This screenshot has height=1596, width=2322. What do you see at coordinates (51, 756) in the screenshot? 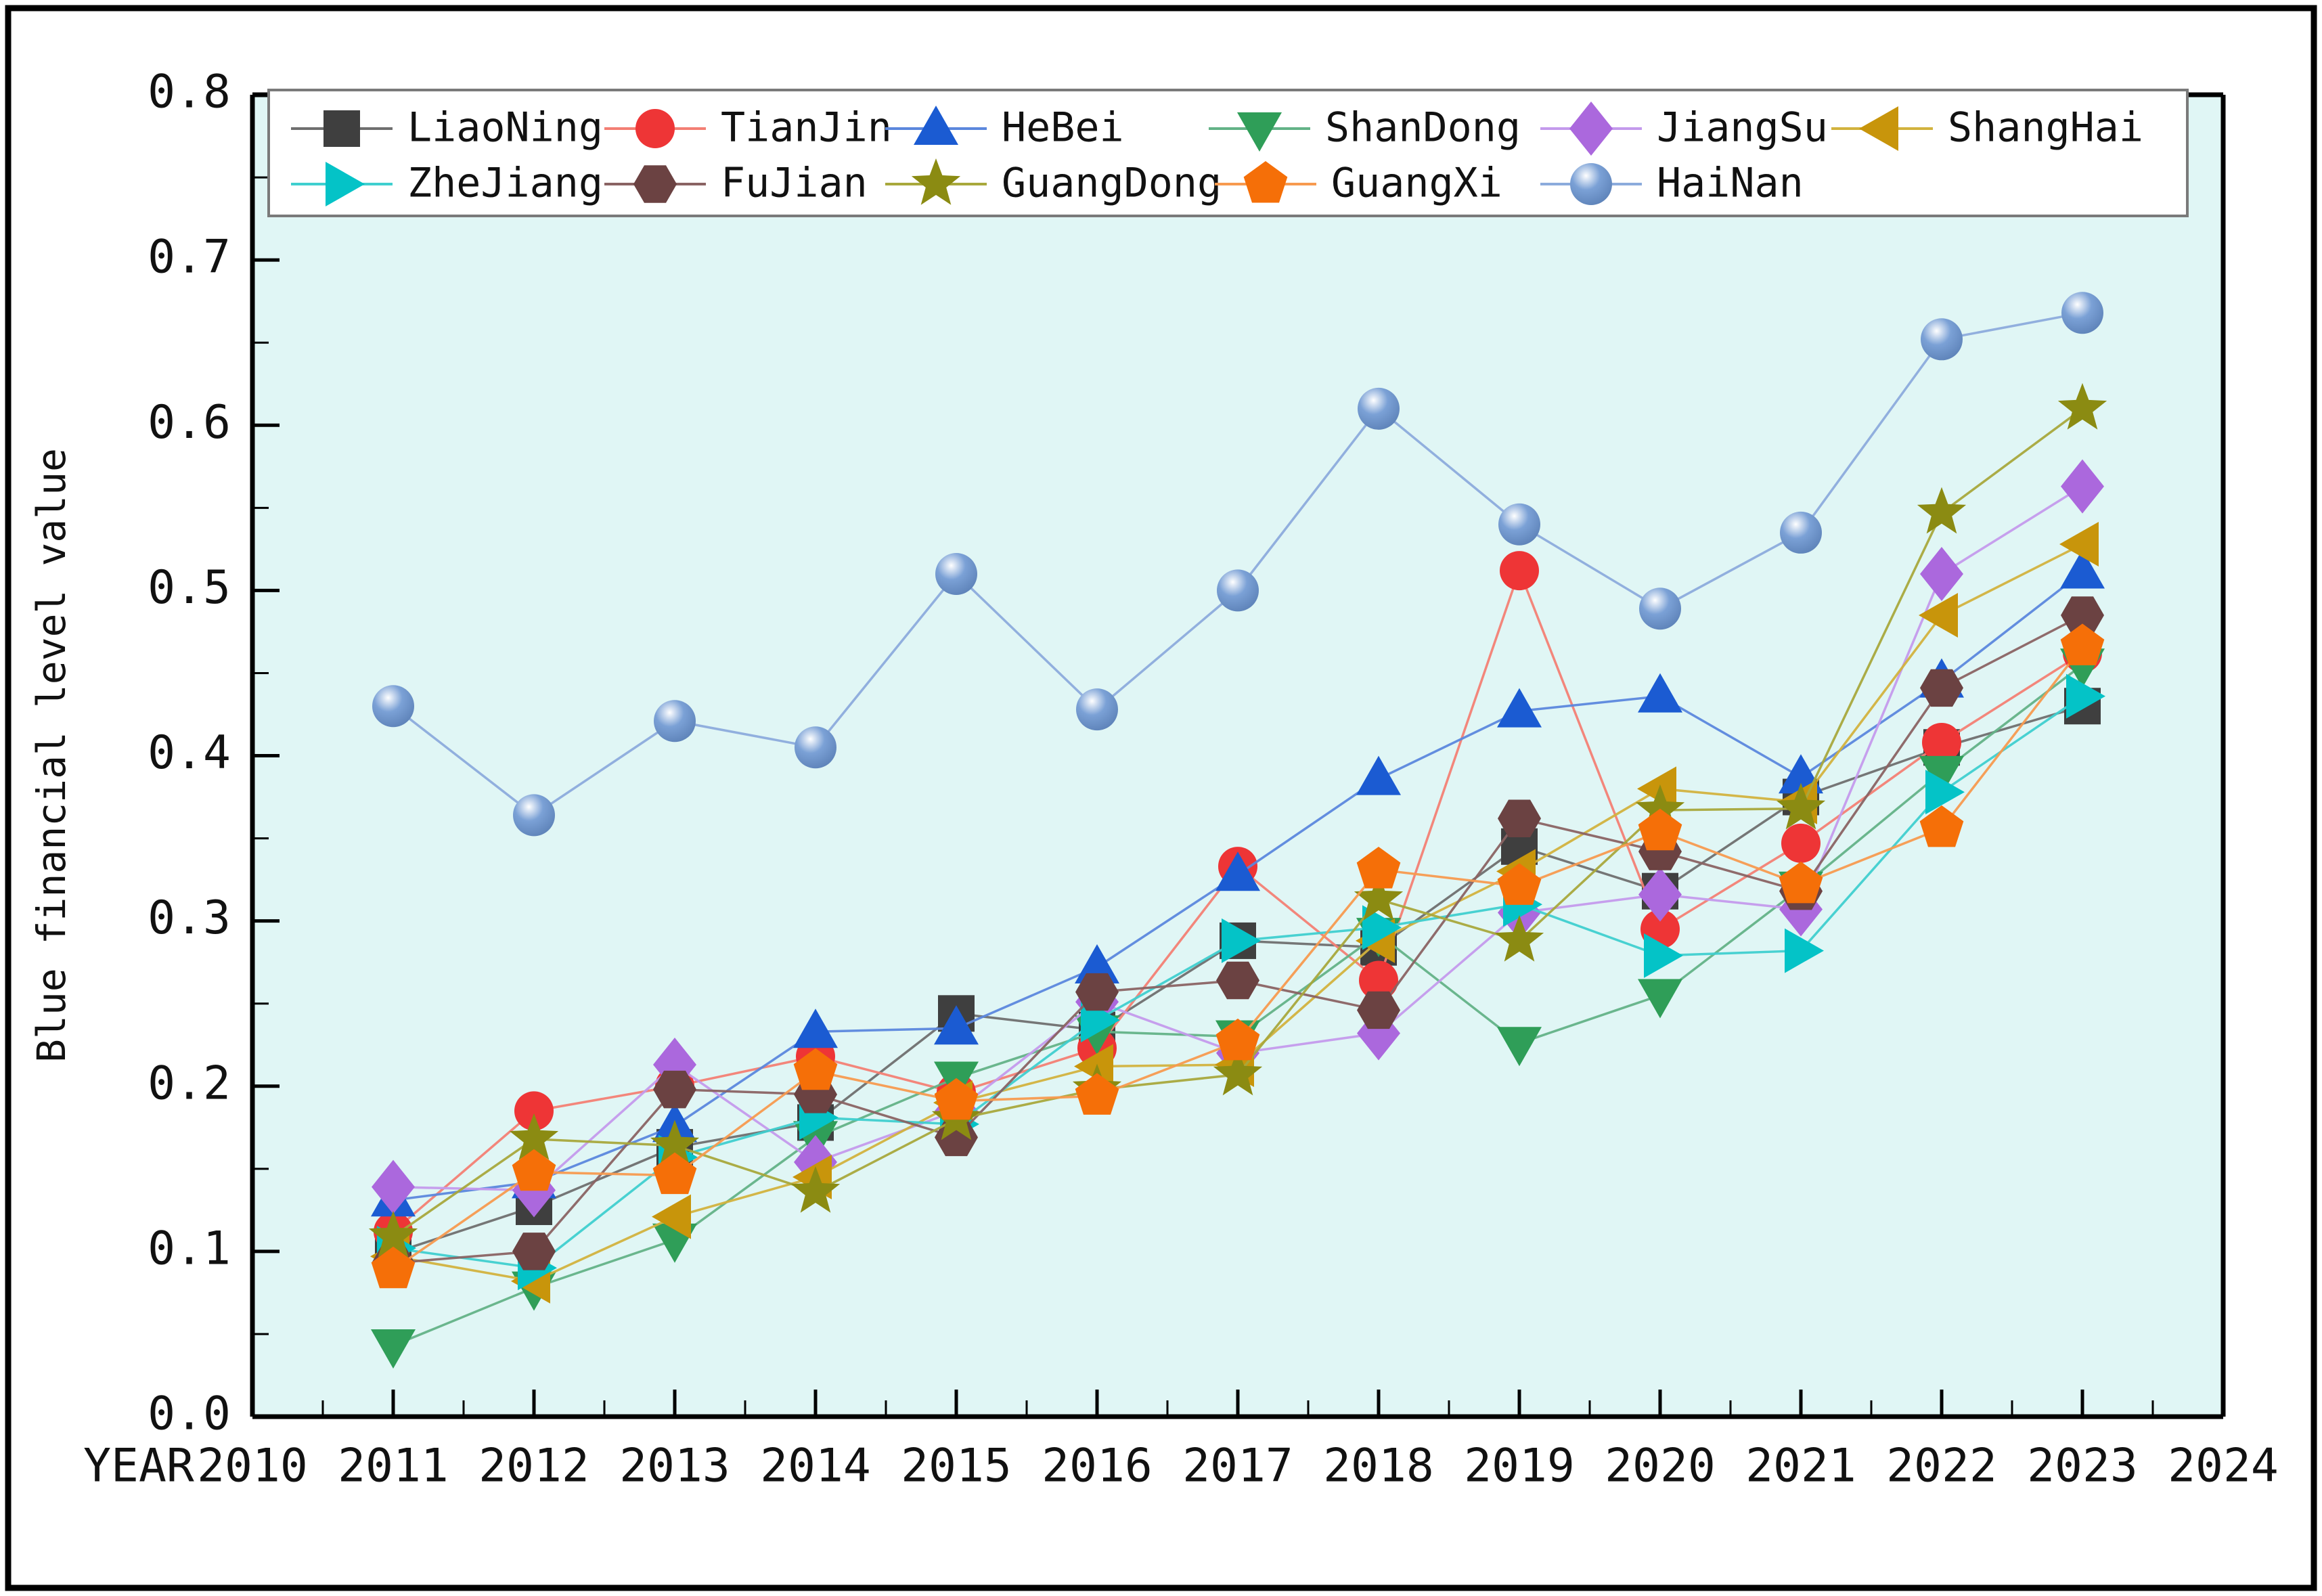
I see `y-axis-title: Blue financial level value` at bounding box center [51, 756].